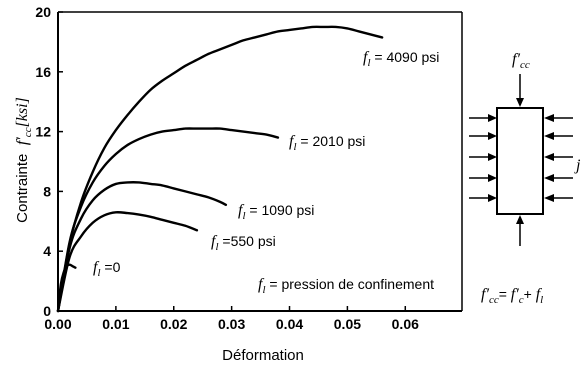  Describe the element at coordinates (276, 212) in the screenshot. I see `curve-label-2: fl = 1090 psi` at that location.